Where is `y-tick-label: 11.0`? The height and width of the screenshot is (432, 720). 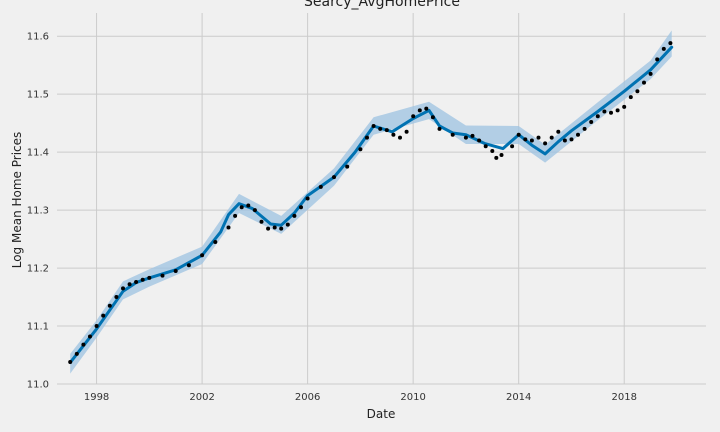
y-tick-label: 11.0 is located at coordinates (38, 385).